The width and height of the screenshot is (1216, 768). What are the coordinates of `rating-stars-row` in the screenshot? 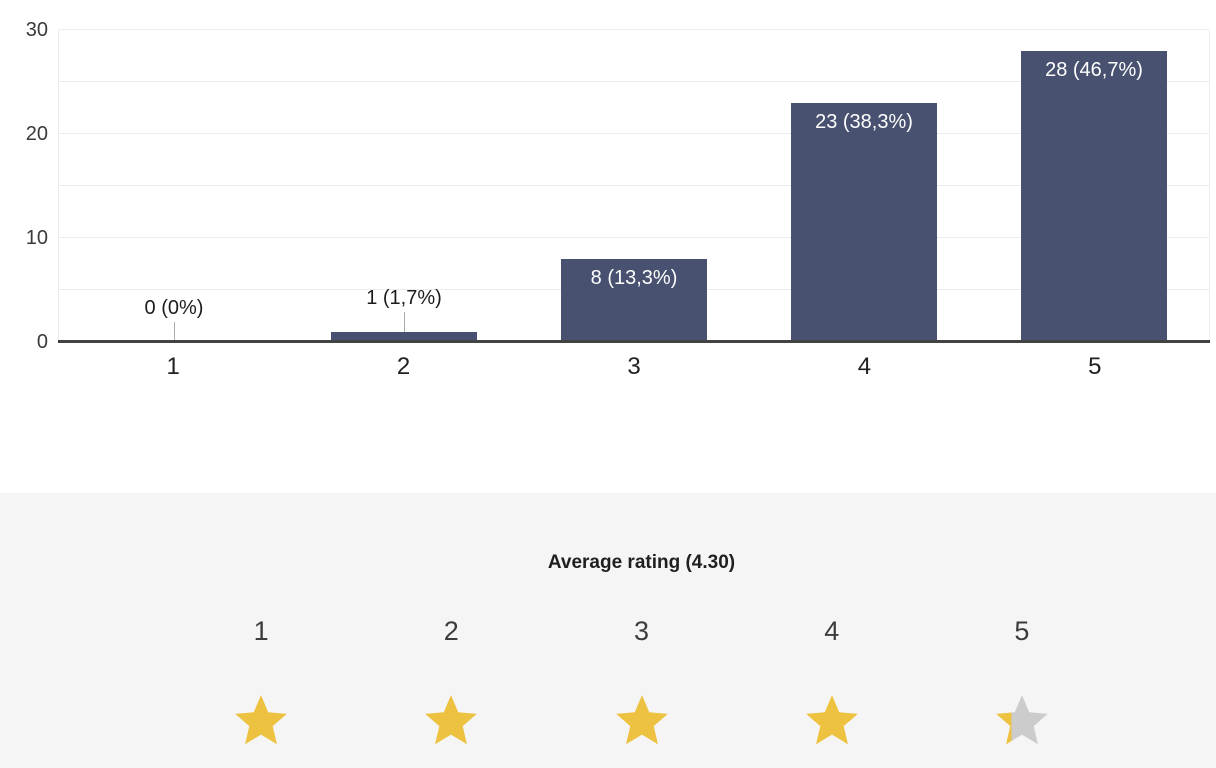 It's located at (641, 721).